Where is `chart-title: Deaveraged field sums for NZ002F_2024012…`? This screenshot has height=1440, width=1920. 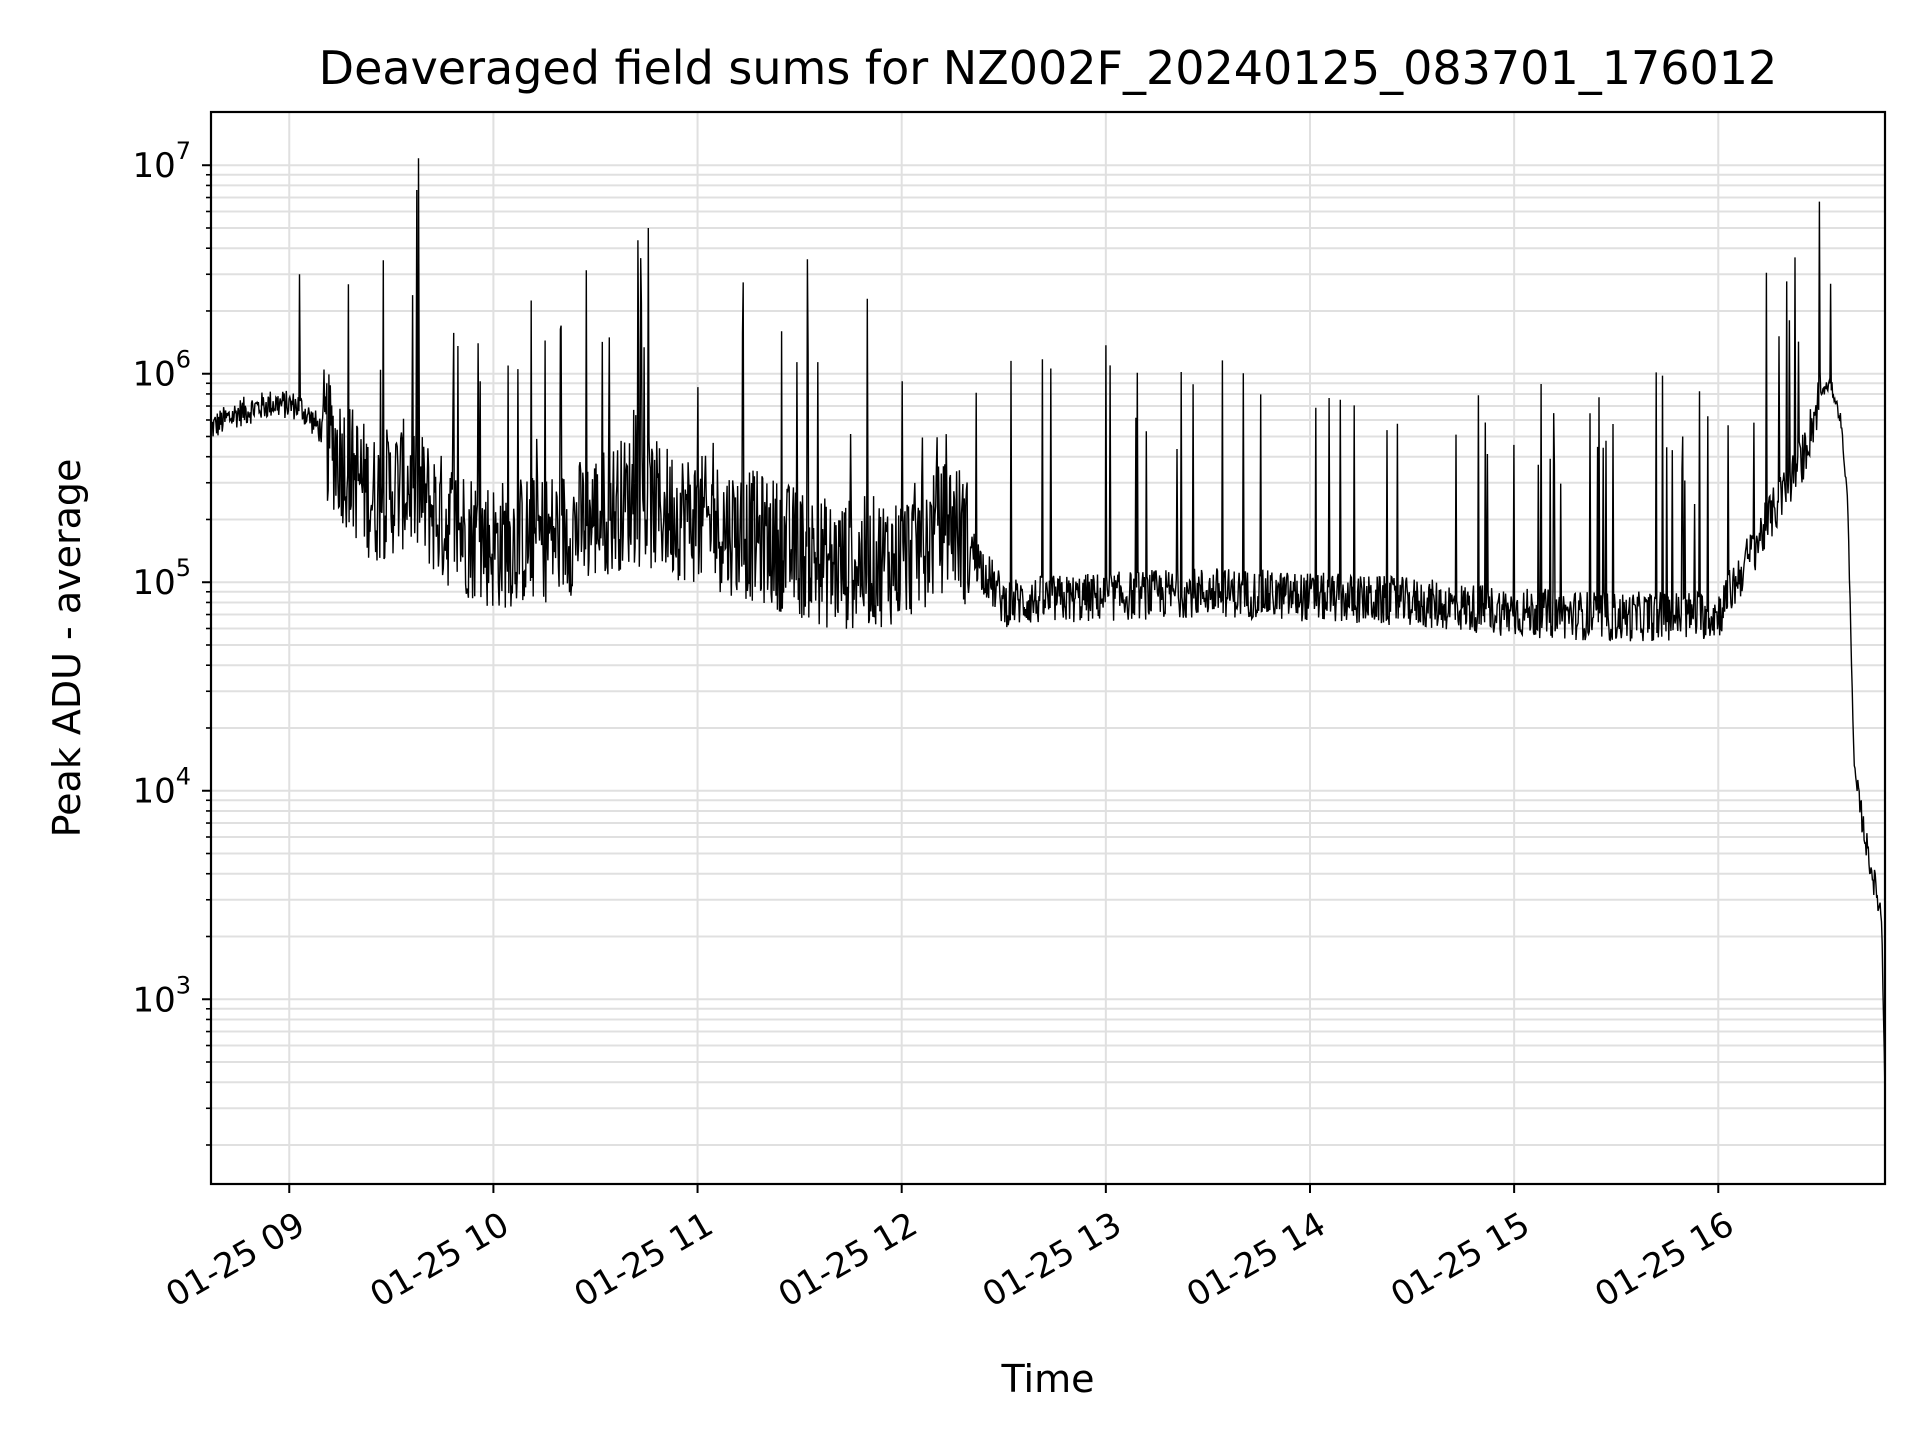
chart-title: Deaveraged field sums for NZ002F_2024012… is located at coordinates (1048, 68).